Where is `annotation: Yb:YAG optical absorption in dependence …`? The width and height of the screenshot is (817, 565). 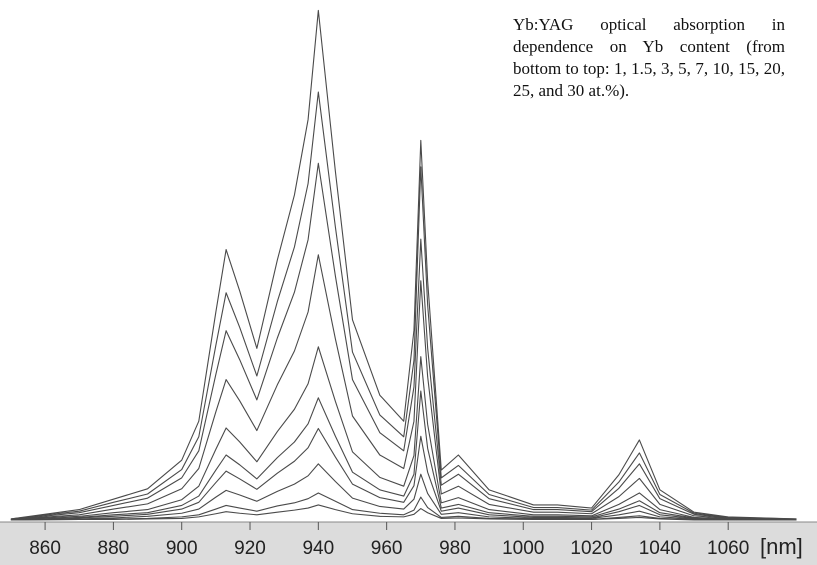 annotation: Yb:YAG optical absorption in dependence … is located at coordinates (649, 57).